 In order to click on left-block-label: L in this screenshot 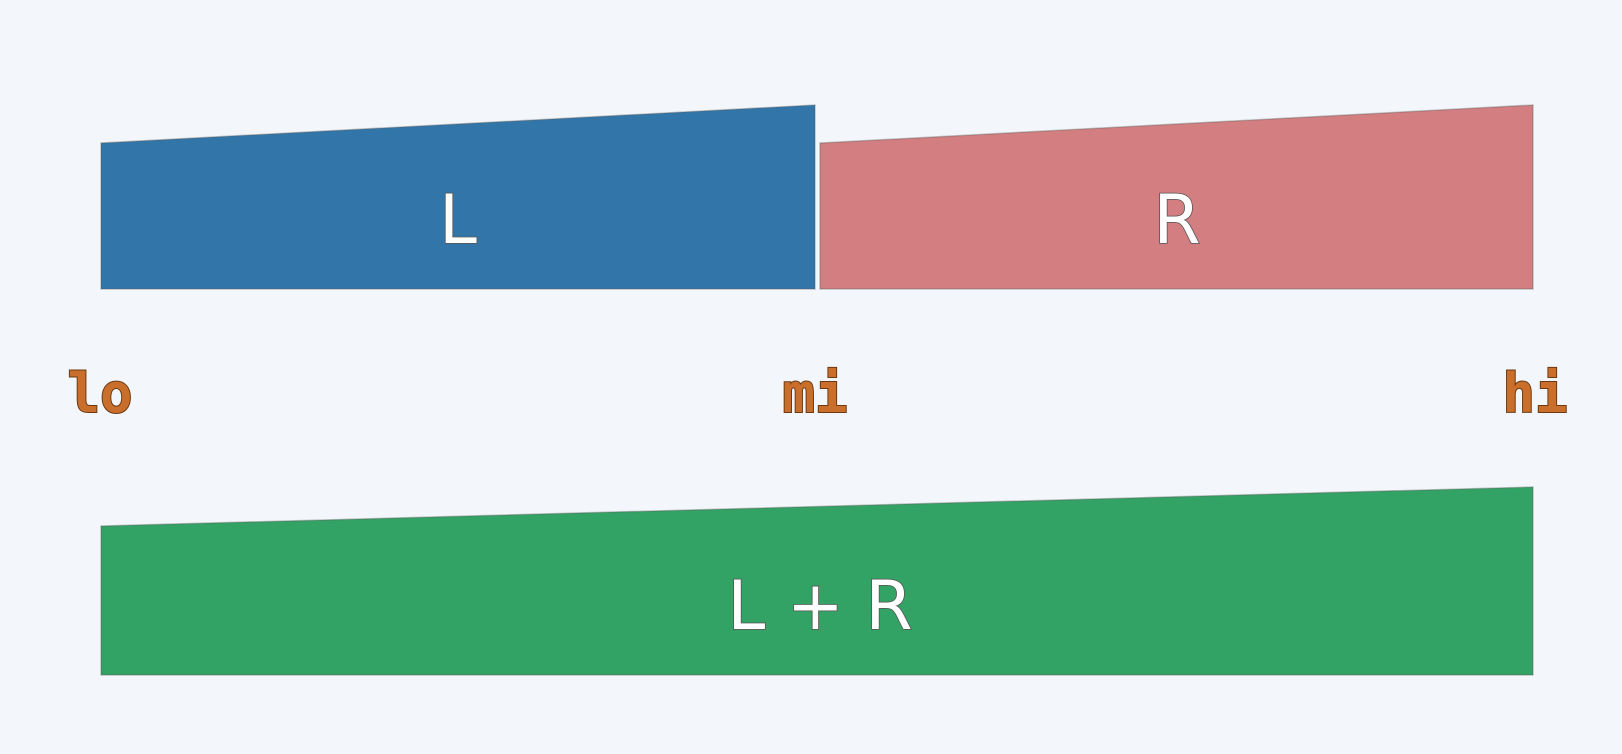, I will do `click(458, 220)`.